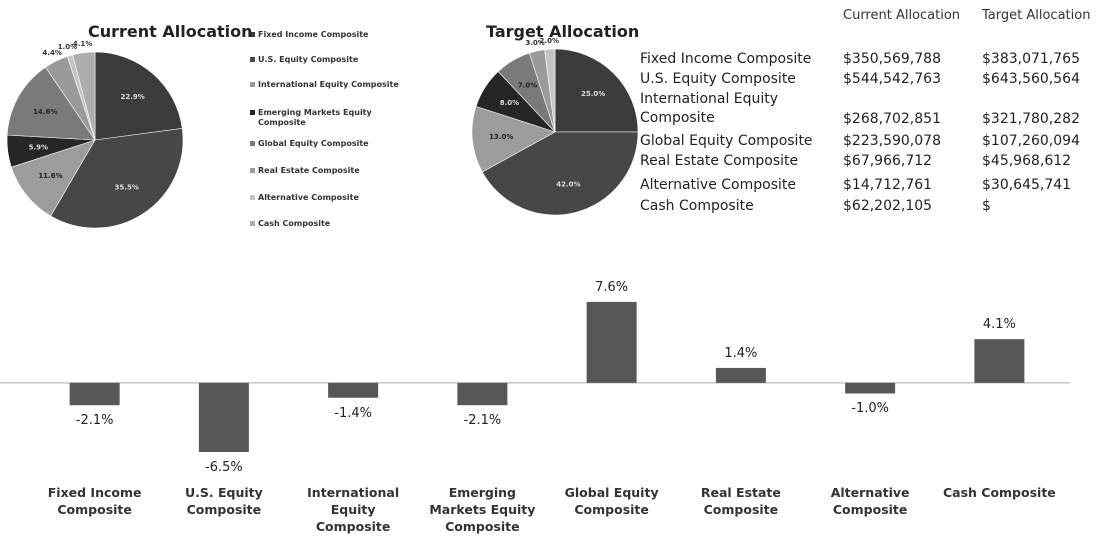 The image size is (1104, 542). Describe the element at coordinates (888, 206) in the screenshot. I see `table-cell: $62,202,105` at that location.